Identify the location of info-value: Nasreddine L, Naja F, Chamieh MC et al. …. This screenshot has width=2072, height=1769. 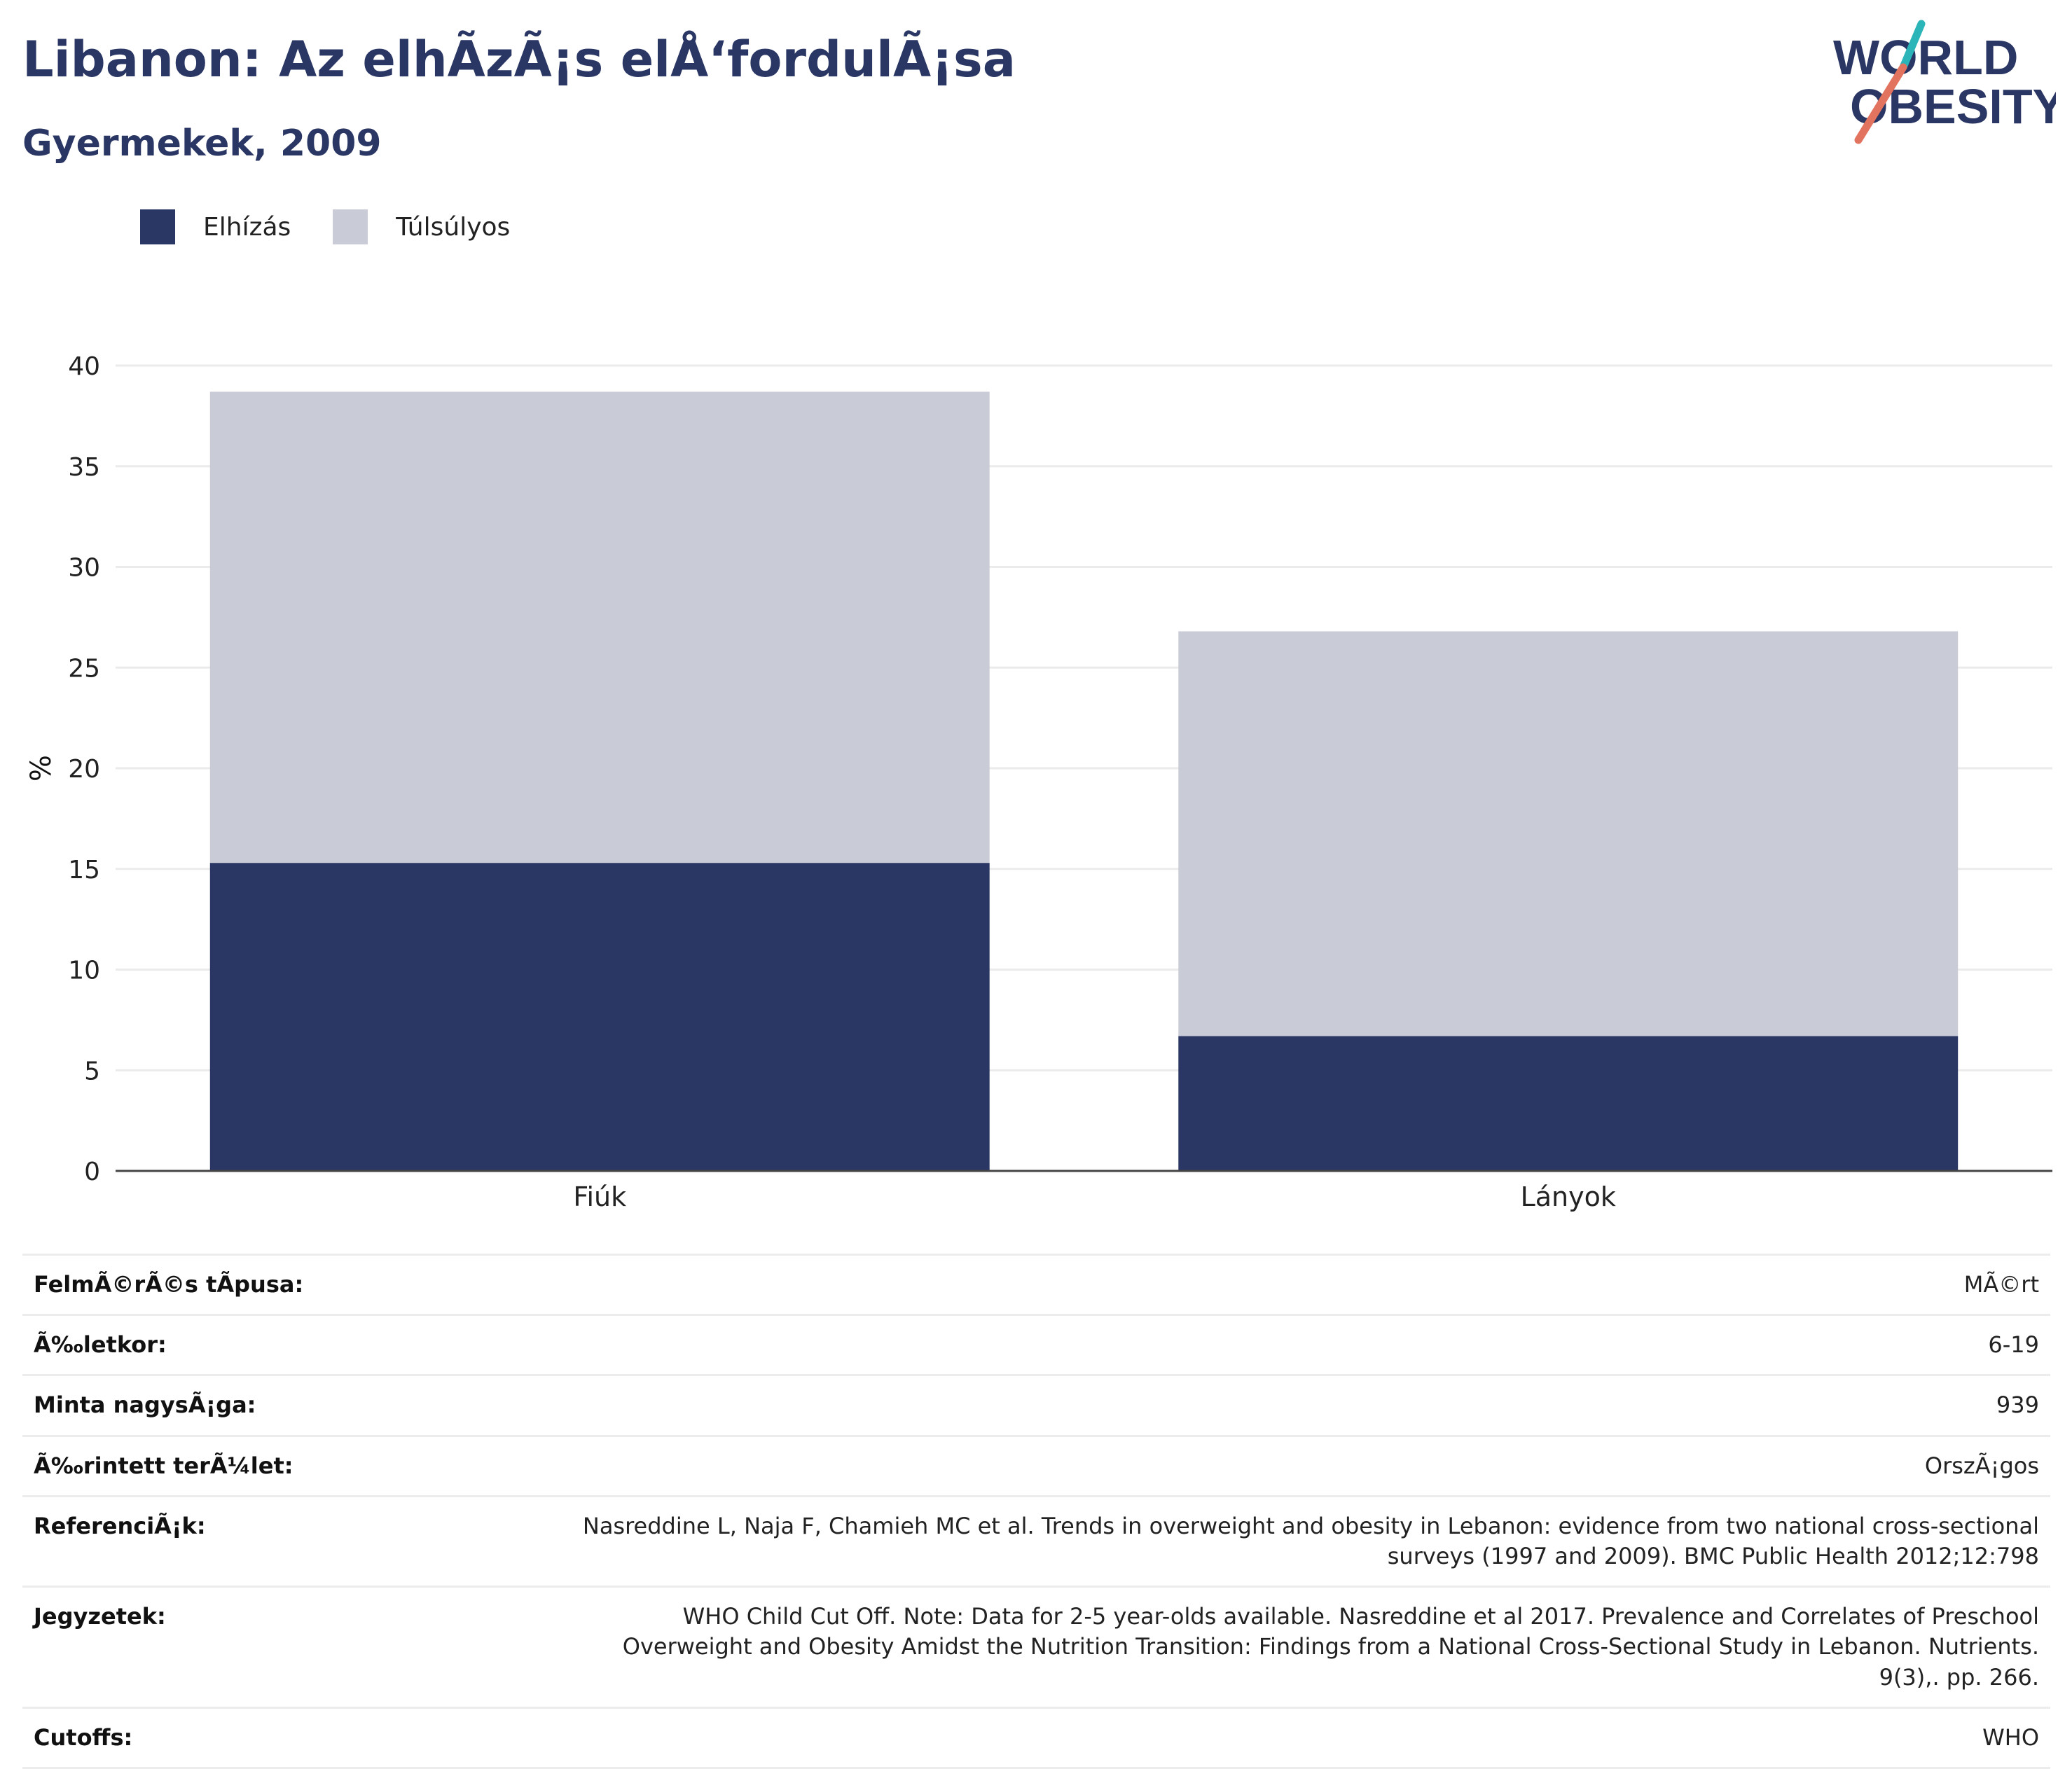
(1300, 1542).